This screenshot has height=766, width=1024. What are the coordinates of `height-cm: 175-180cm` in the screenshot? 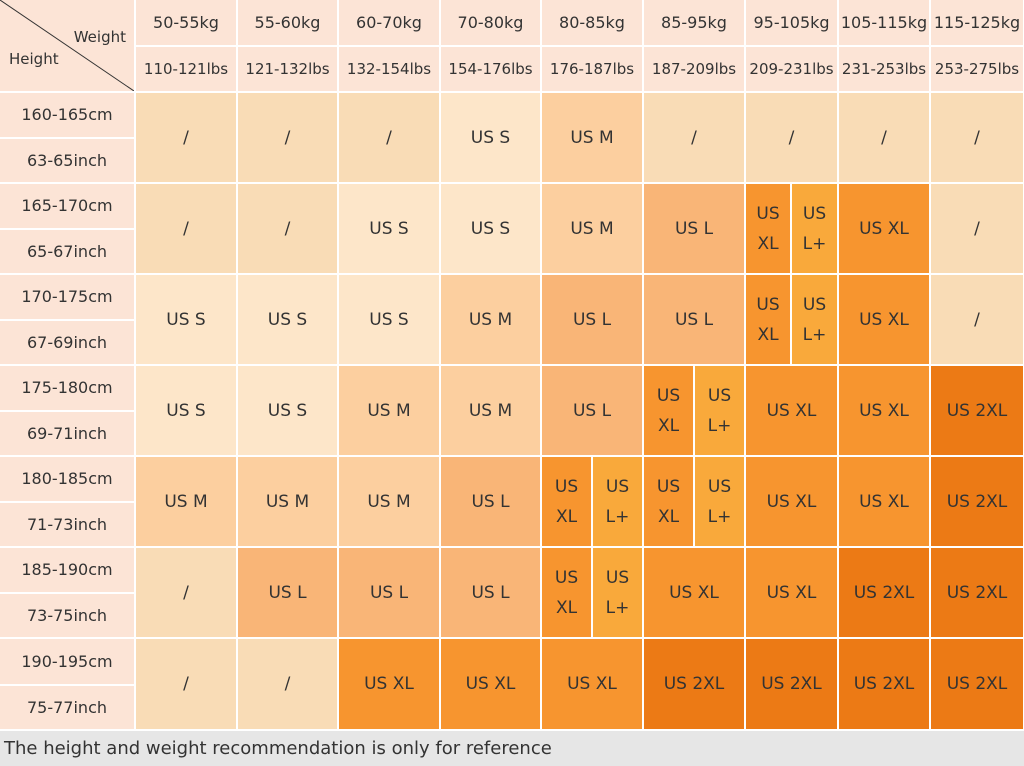 It's located at (67, 388).